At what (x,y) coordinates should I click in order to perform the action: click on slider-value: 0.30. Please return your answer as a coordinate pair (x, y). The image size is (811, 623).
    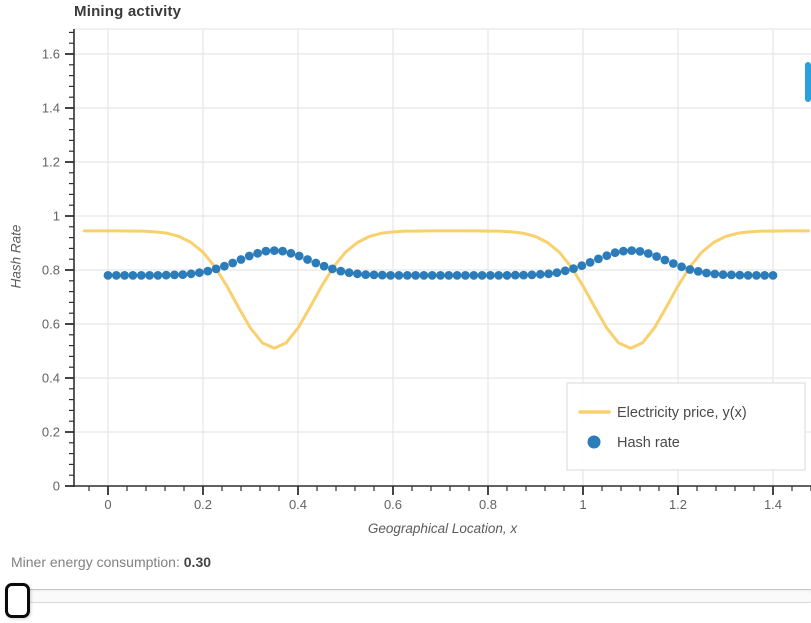
    Looking at the image, I should click on (197, 562).